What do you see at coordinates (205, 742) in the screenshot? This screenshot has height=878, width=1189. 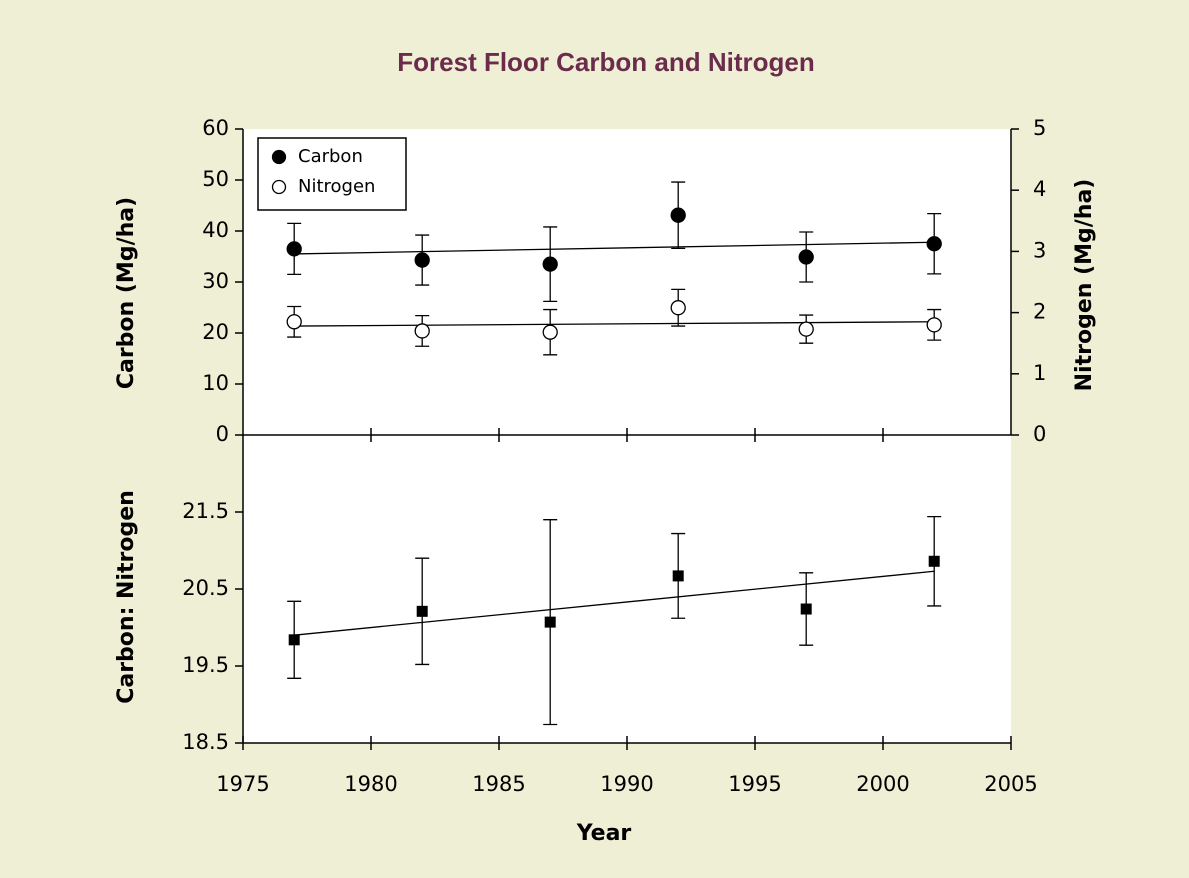 I see `y-tick-label: 18.5` at bounding box center [205, 742].